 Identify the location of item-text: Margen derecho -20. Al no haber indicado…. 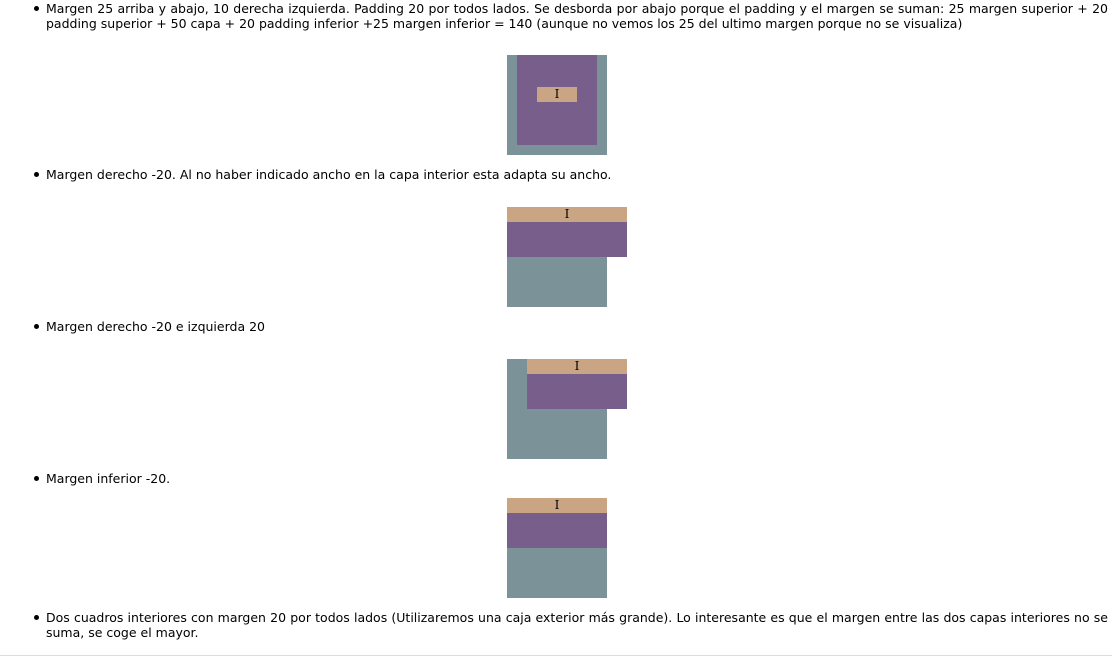
(329, 174).